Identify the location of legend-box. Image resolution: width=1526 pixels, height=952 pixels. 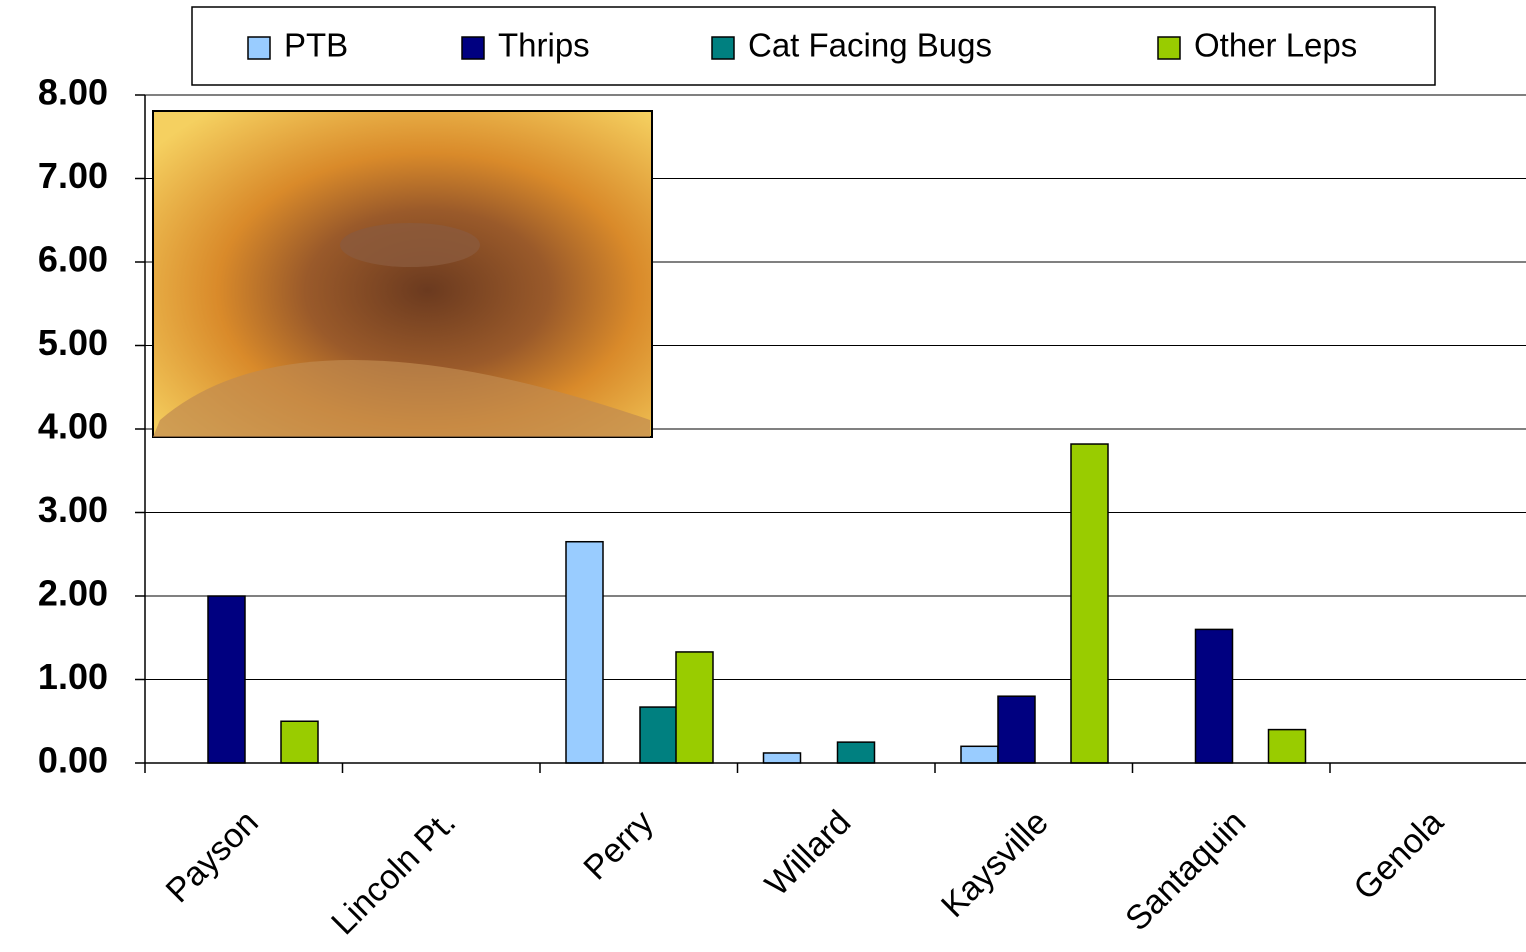
(813, 46).